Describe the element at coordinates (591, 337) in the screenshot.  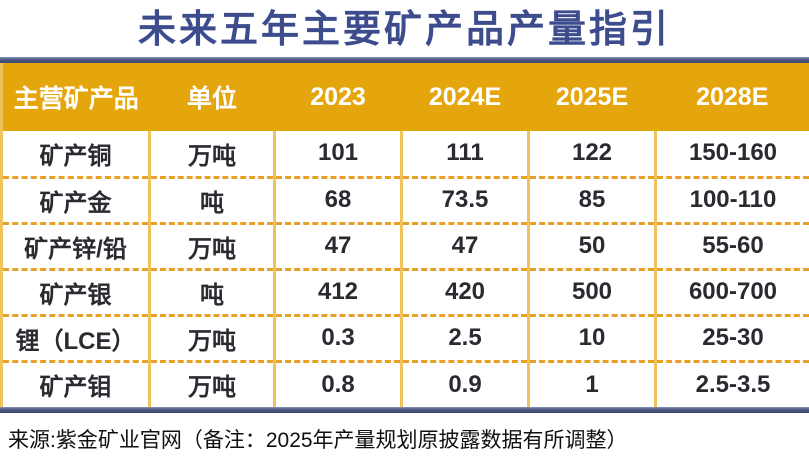
I see `value-cell: 10` at that location.